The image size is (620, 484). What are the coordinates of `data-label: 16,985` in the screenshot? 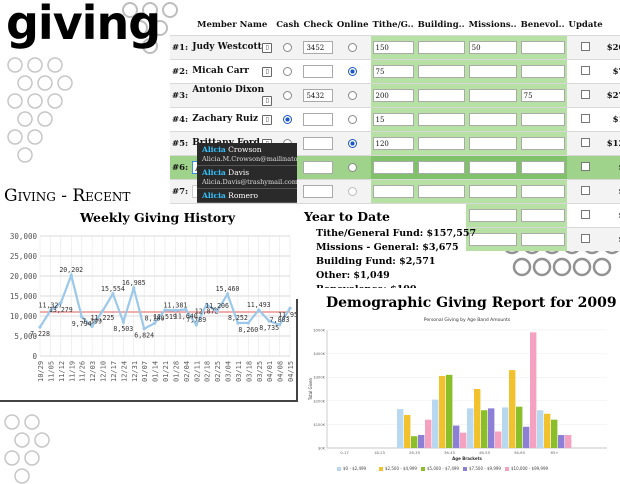 It's located at (134, 283).